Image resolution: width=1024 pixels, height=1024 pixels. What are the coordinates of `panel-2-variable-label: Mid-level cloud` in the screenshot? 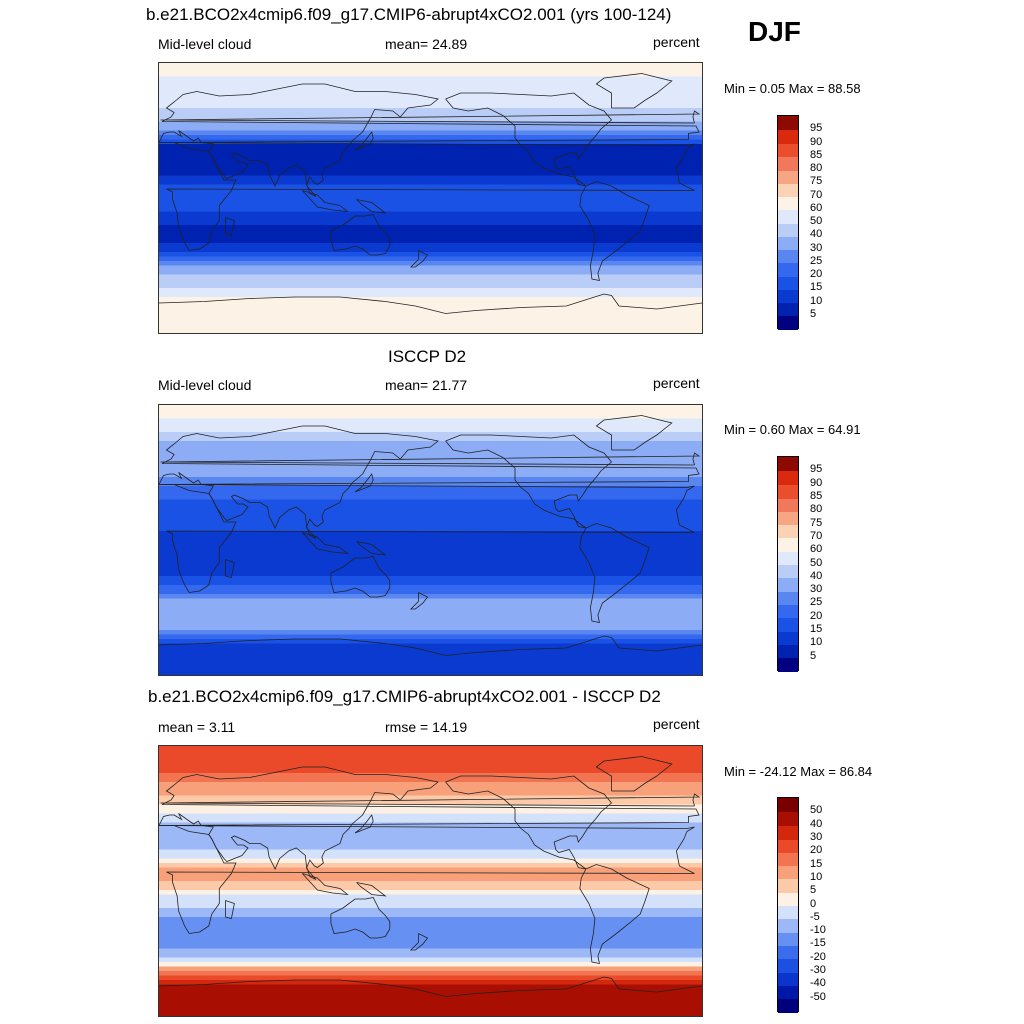 It's located at (205, 385).